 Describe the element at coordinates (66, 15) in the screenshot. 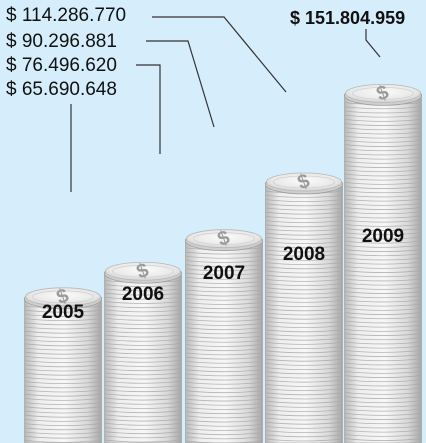

I see `value-label-2008: $ 114.286.770` at that location.